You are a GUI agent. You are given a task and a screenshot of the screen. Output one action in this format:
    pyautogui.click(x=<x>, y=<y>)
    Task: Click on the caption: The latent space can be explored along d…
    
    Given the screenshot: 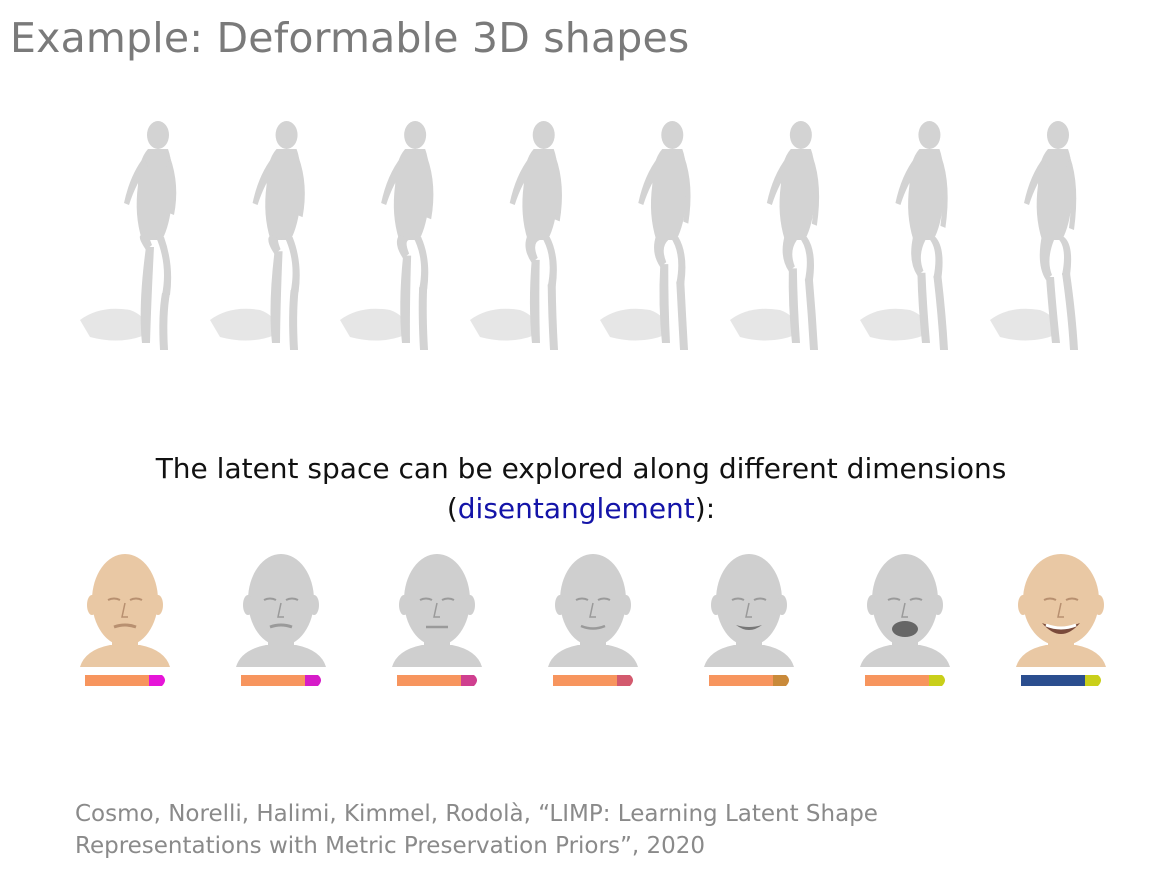 What is the action you would take?
    pyautogui.click(x=581, y=489)
    